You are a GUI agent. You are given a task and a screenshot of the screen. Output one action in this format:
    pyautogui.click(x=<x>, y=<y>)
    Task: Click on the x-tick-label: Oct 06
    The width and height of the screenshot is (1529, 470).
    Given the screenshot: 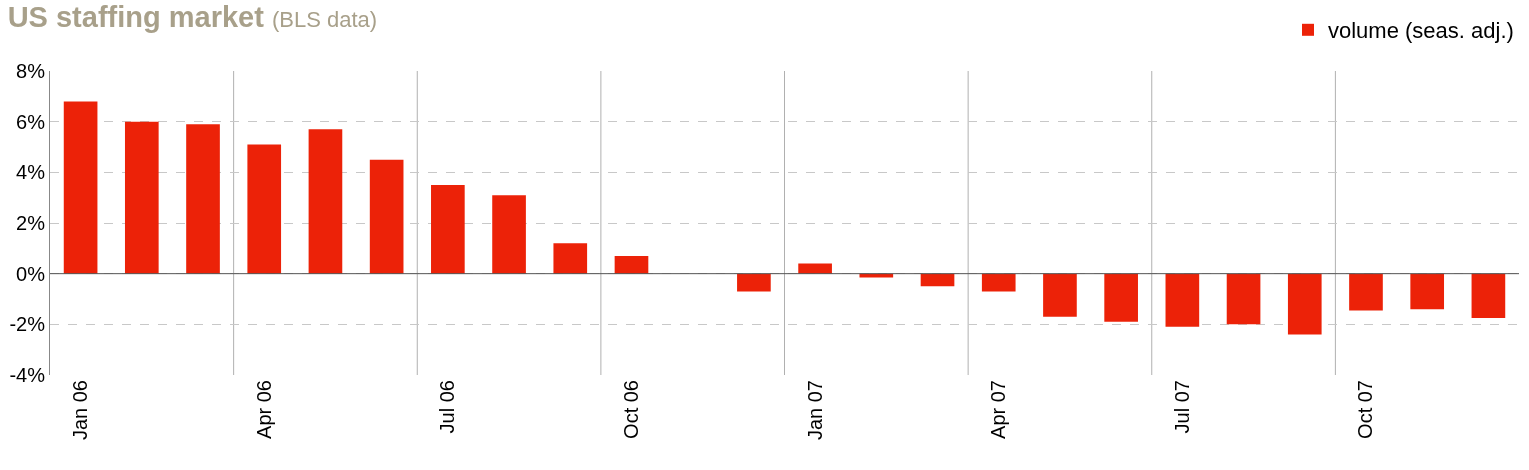 What is the action you would take?
    pyautogui.click(x=630, y=409)
    